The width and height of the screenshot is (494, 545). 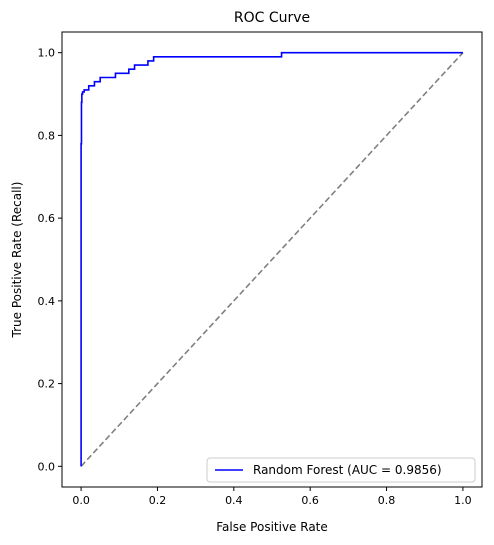 I want to click on legend-label: Random Forest (AUC = 0.9856), so click(x=347, y=470).